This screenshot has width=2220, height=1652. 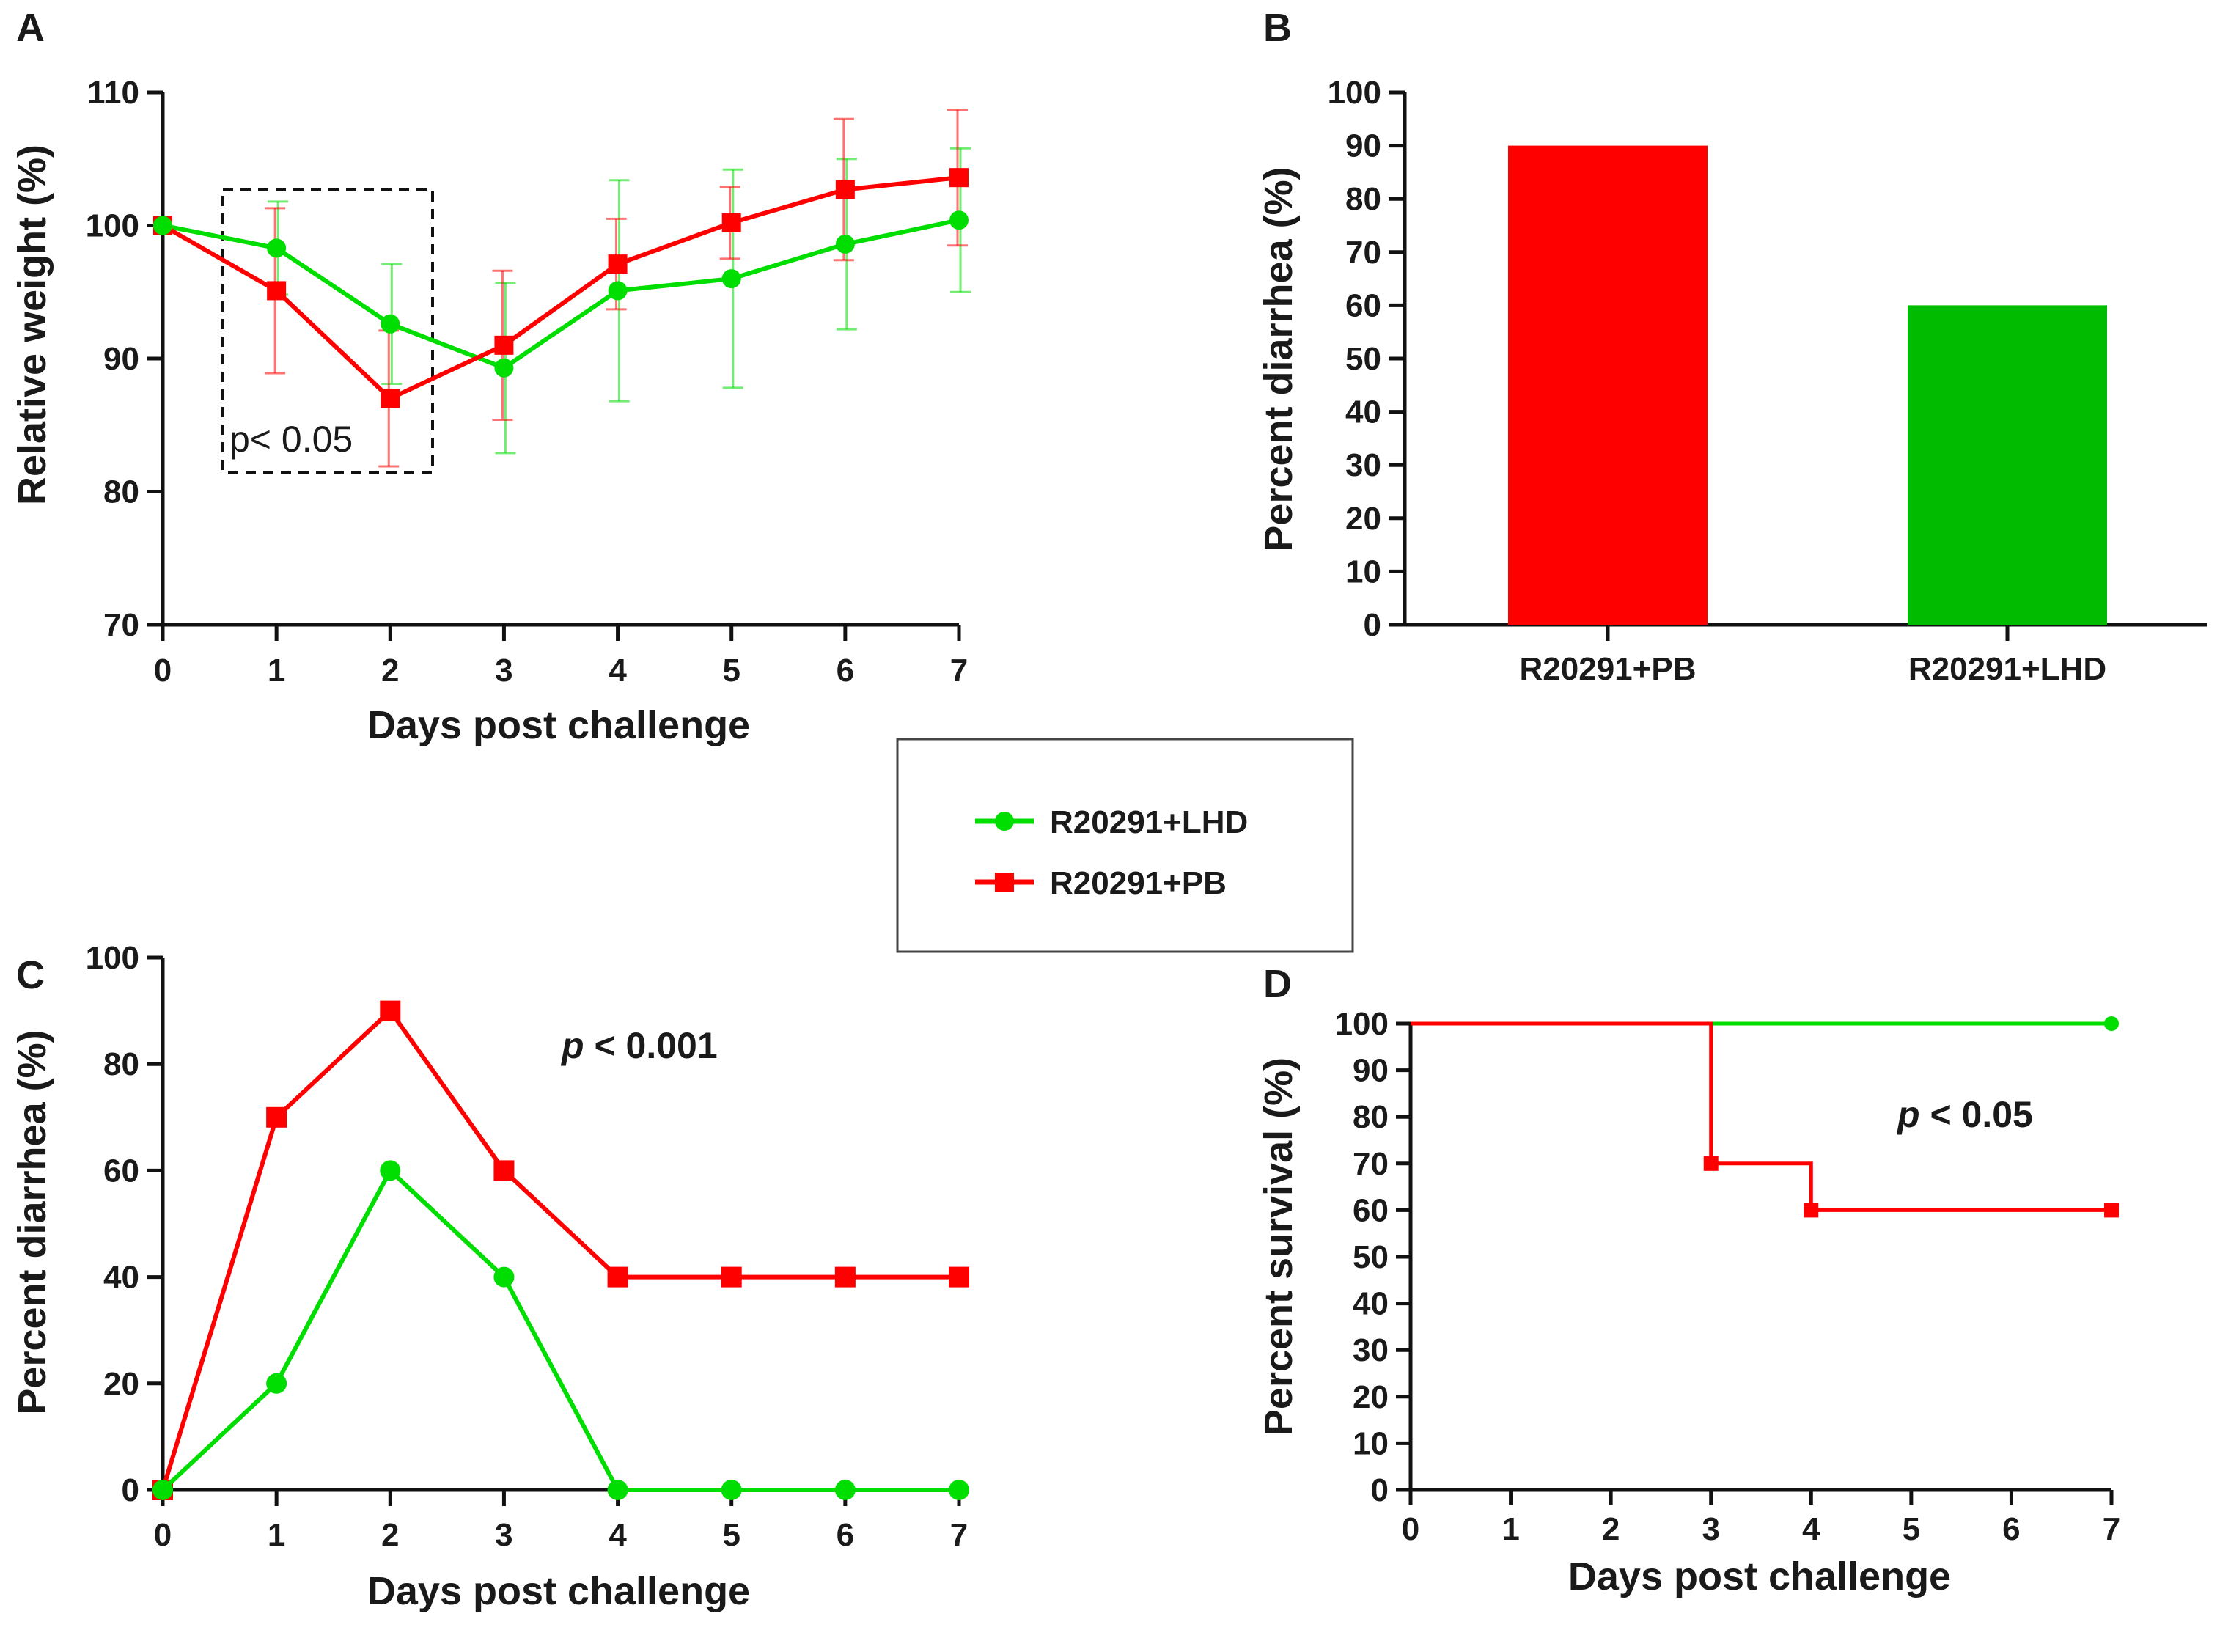 What do you see at coordinates (1363, 146) in the screenshot?
I see `panel-b-y-tick-label: 90` at bounding box center [1363, 146].